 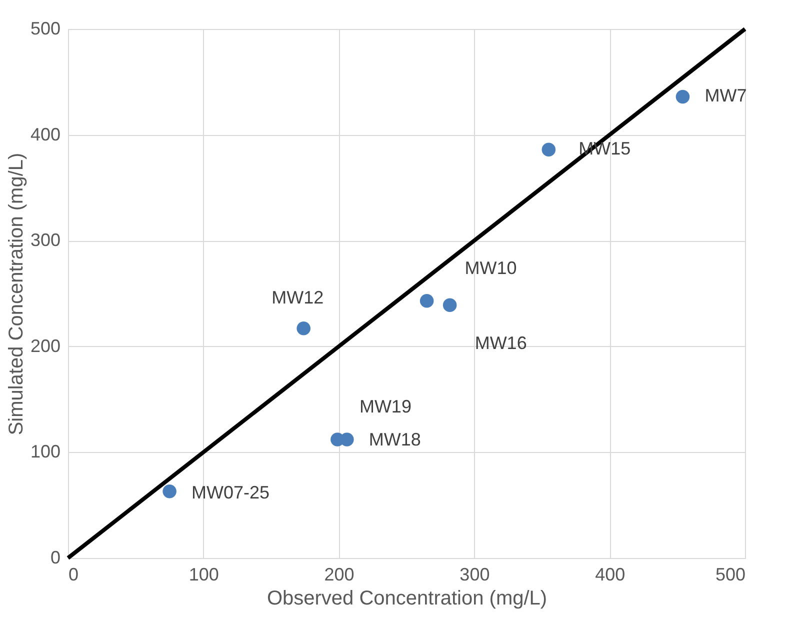 I want to click on y-tick-label: 300, so click(x=45, y=240).